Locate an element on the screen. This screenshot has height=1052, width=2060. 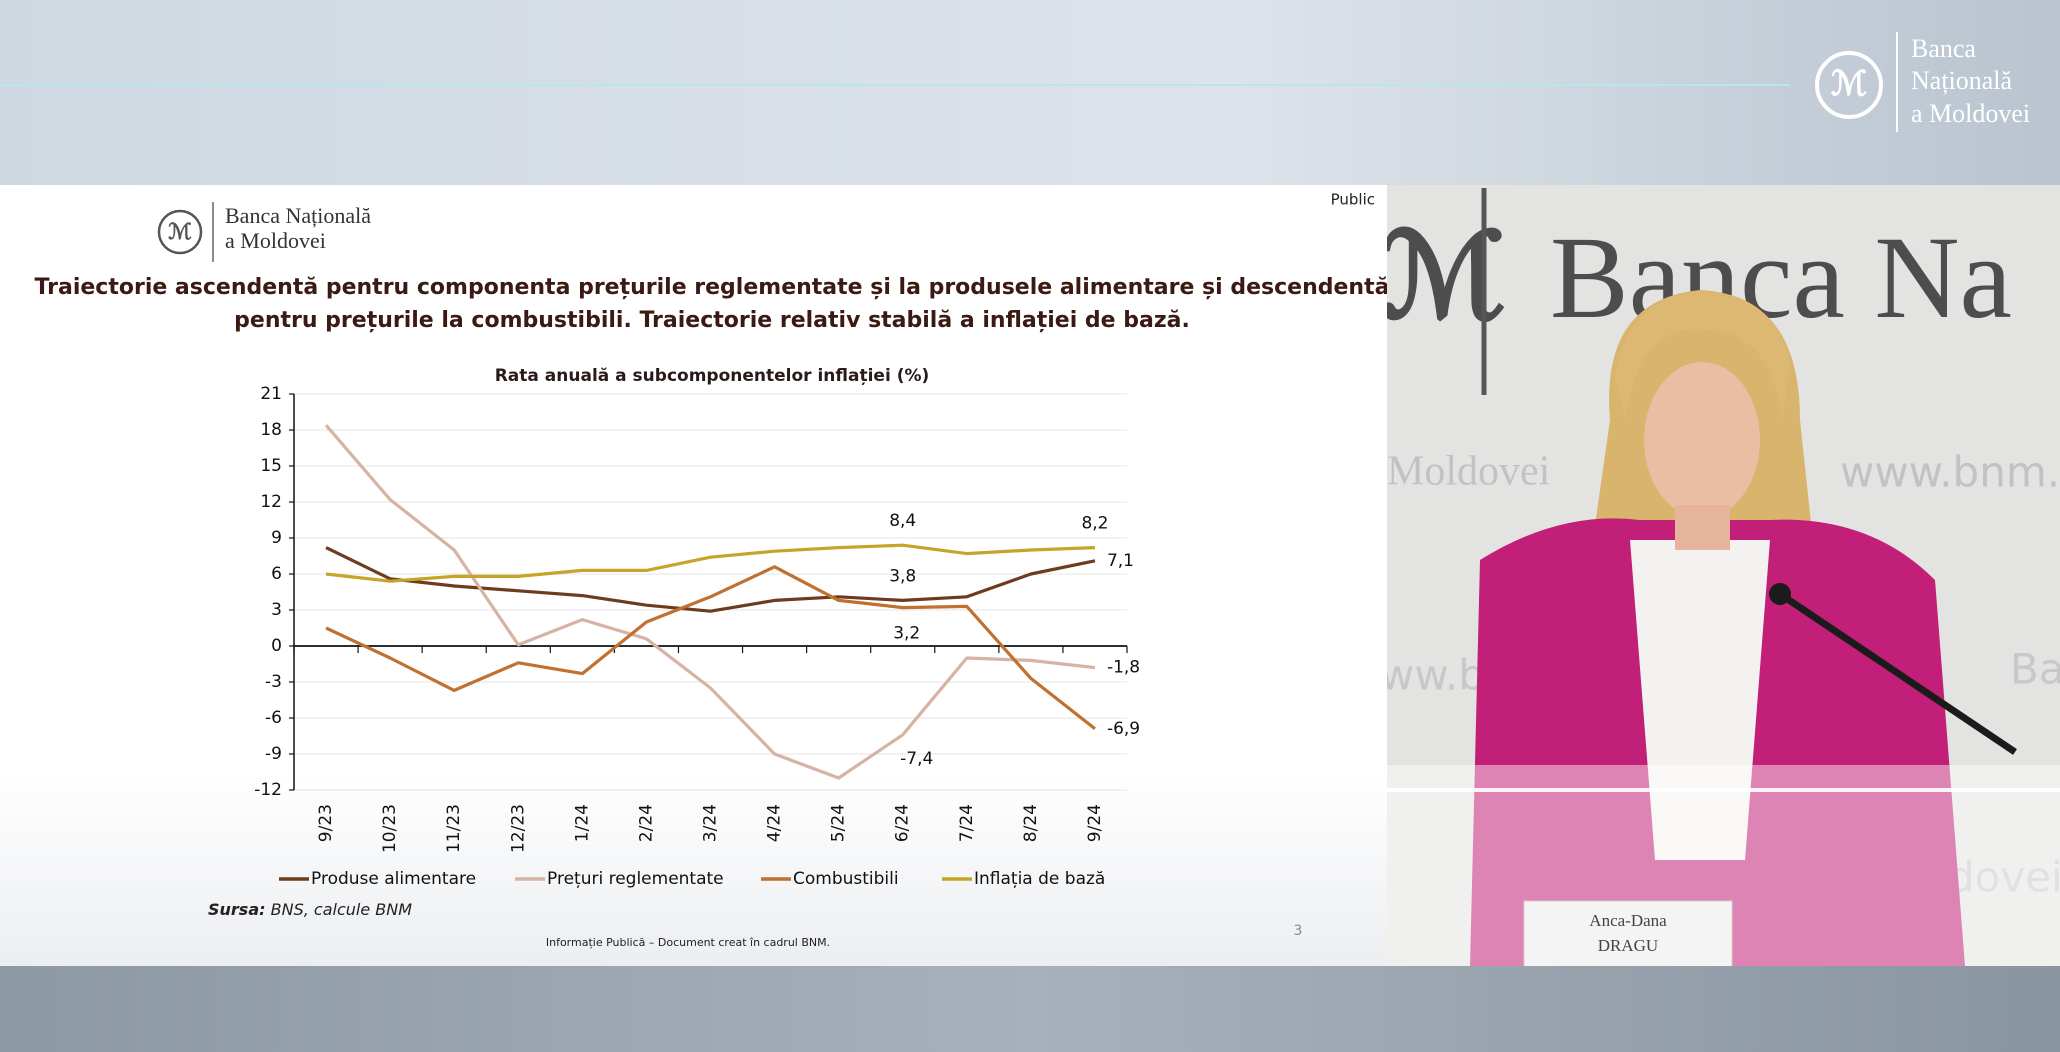
x-tick-label: 9/24 is located at coordinates (1095, 823).